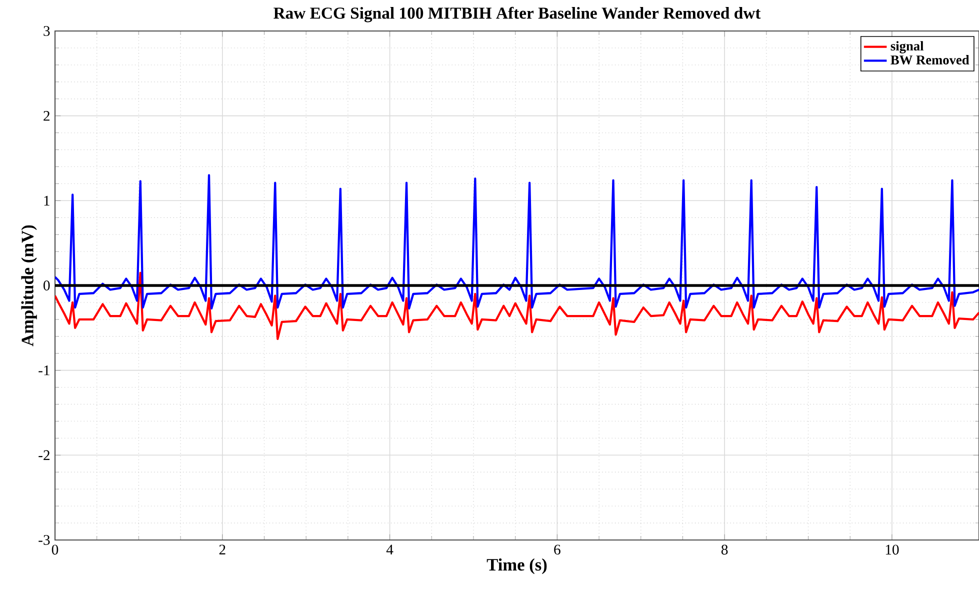 The width and height of the screenshot is (979, 592). Describe the element at coordinates (44, 540) in the screenshot. I see `y-tick-label: -3` at that location.